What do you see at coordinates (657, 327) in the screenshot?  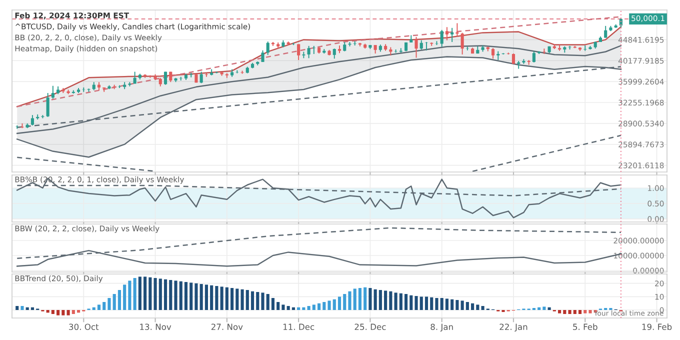 I see `x-tick-label: 19. Feb` at bounding box center [657, 327].